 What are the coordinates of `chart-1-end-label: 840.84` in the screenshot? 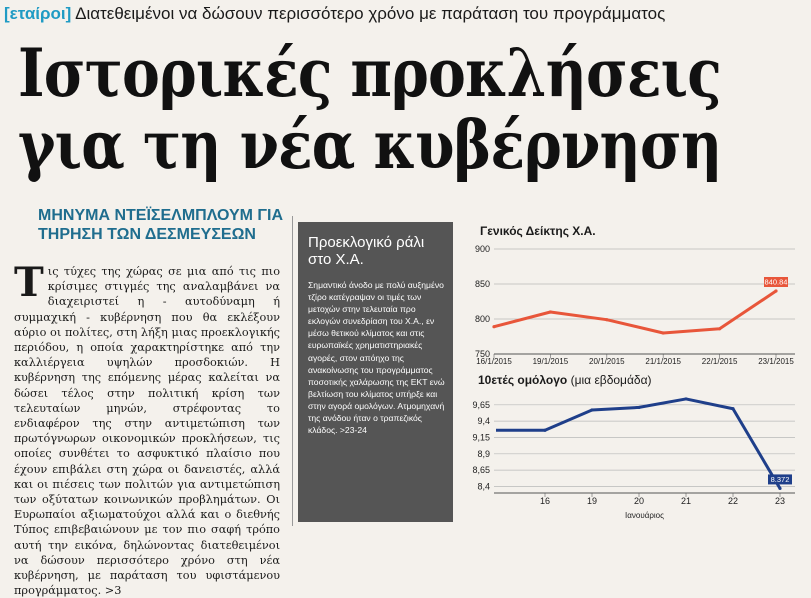 It's located at (776, 282).